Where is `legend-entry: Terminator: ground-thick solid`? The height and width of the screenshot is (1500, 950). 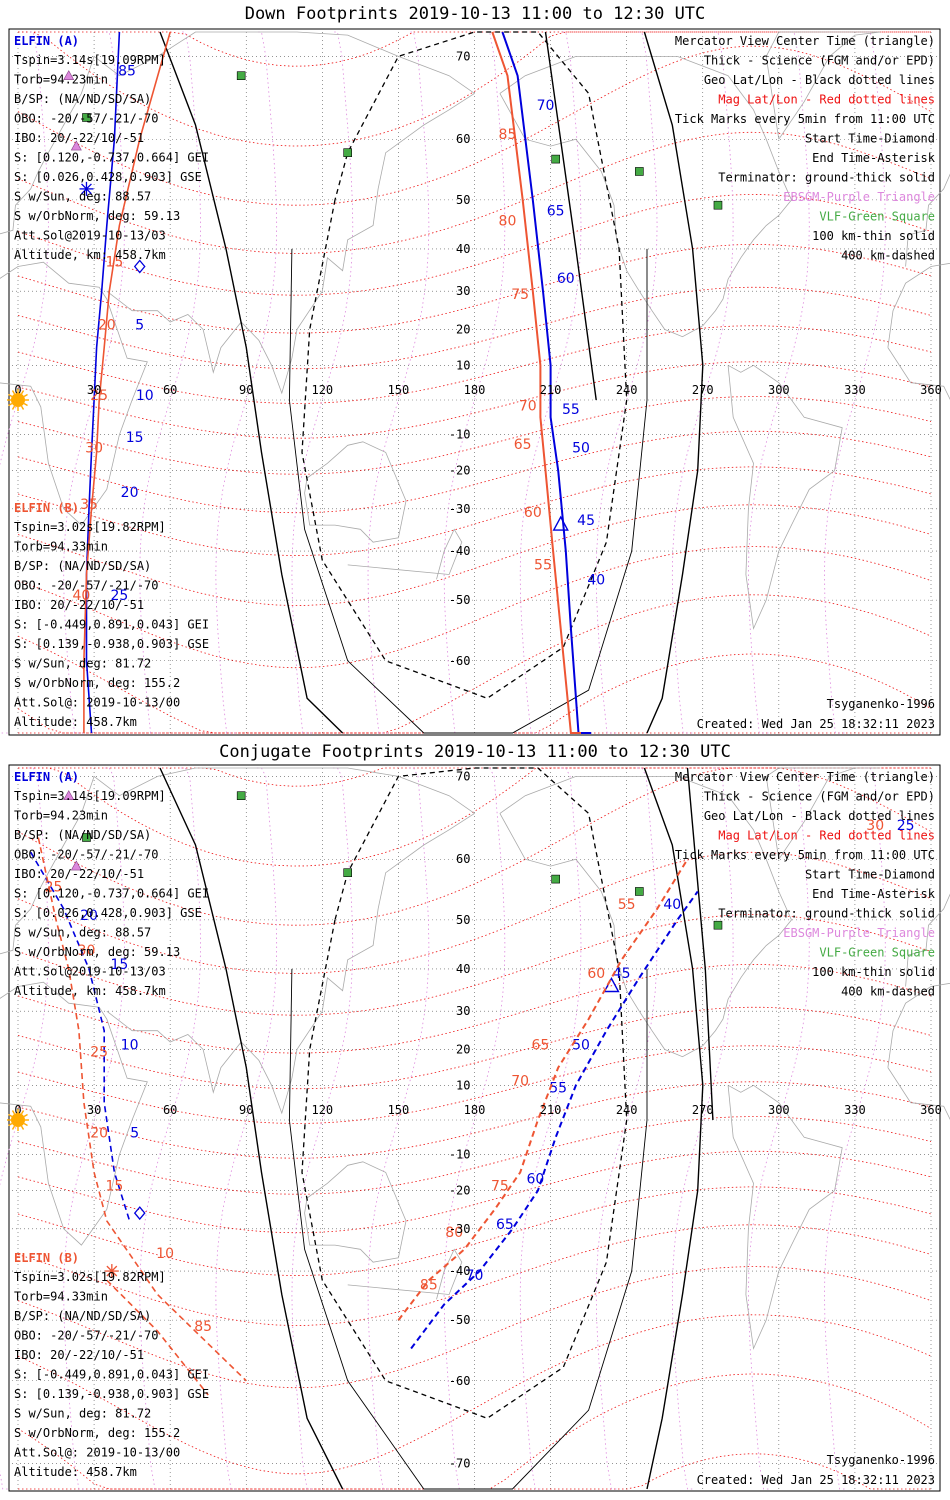
legend-entry: Terminator: ground-thick solid is located at coordinates (826, 178).